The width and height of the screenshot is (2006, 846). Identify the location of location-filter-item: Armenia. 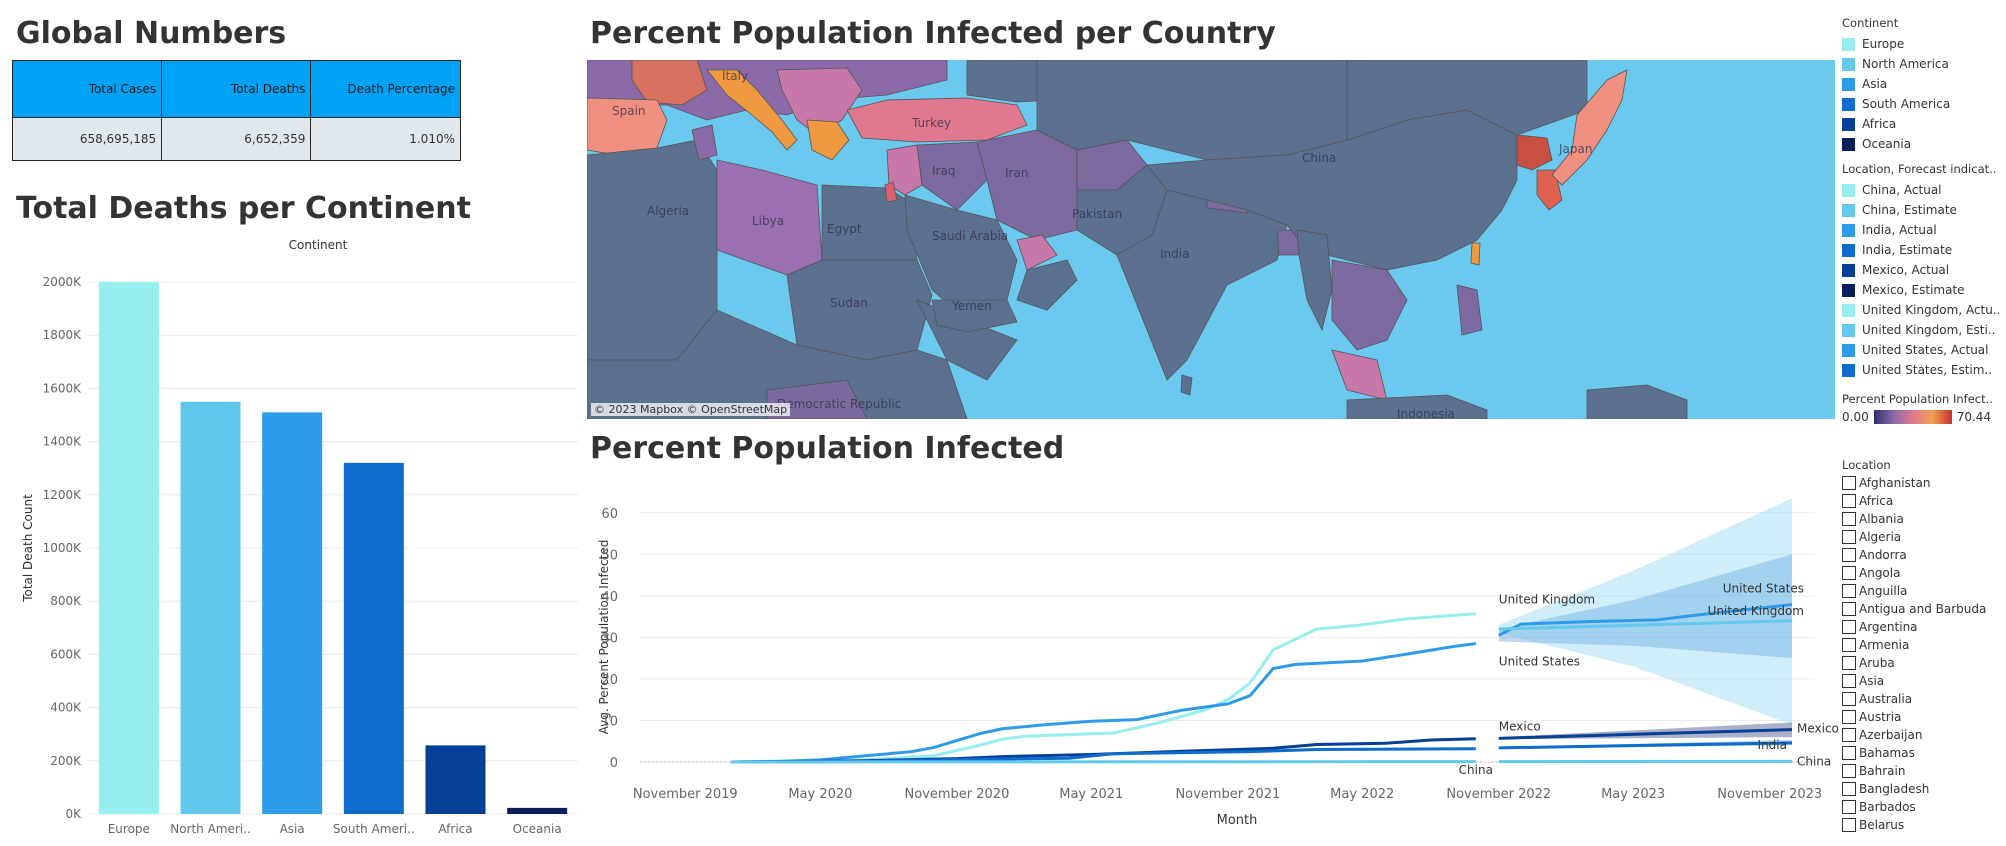
(1914, 645).